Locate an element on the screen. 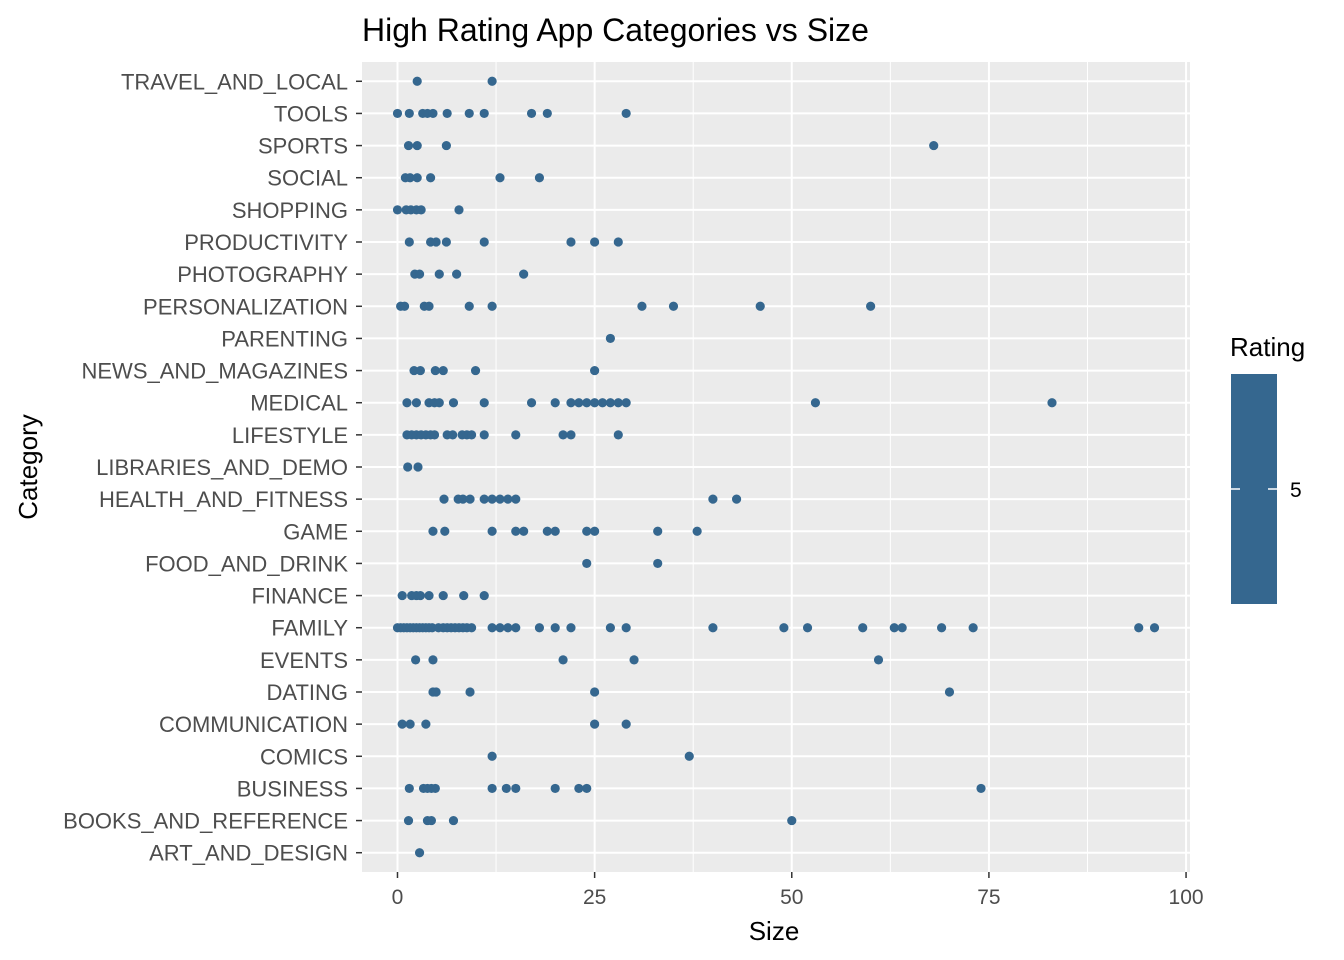  chart-title: High Rating App Categories vs Size is located at coordinates (615, 30).